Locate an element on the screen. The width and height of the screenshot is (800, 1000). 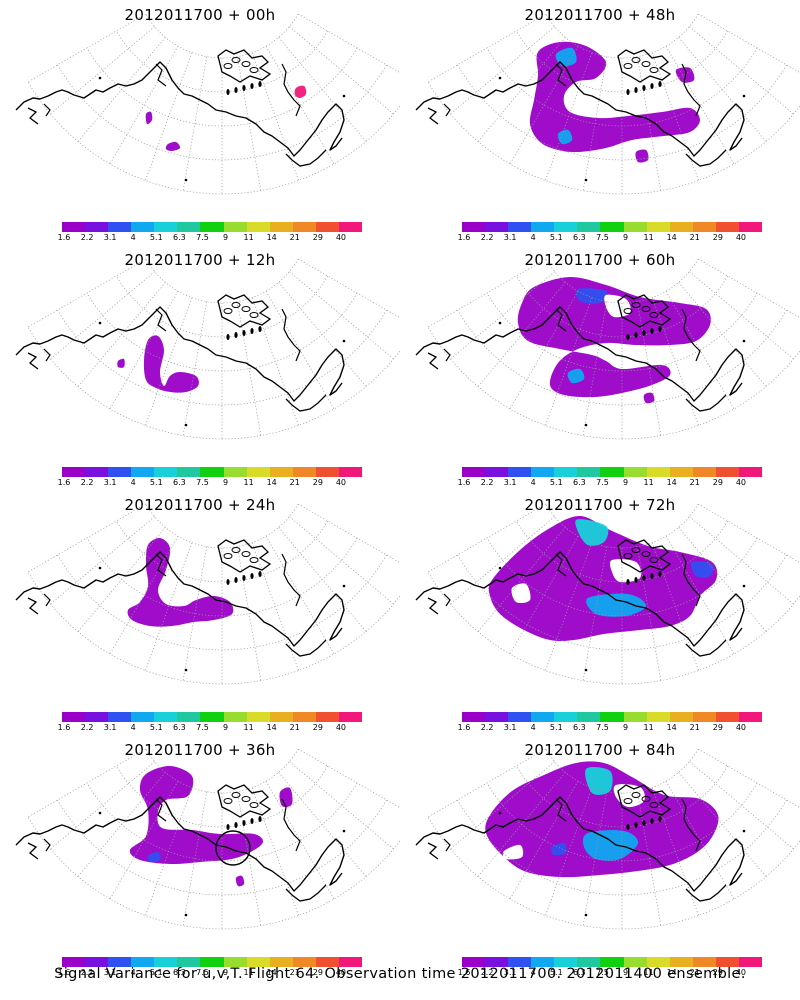
panel-title: 2012011700 + 12h is located at coordinates (200, 260).